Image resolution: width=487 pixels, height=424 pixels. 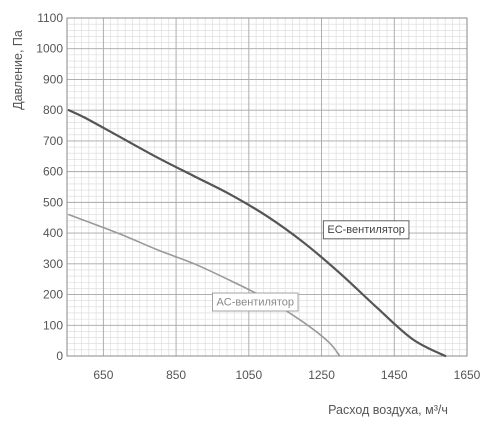 What do you see at coordinates (49, 187) in the screenshot?
I see `y-axis-ticks: 0 100 200 300 400 500 600 700 800 900 1000 1100` at bounding box center [49, 187].